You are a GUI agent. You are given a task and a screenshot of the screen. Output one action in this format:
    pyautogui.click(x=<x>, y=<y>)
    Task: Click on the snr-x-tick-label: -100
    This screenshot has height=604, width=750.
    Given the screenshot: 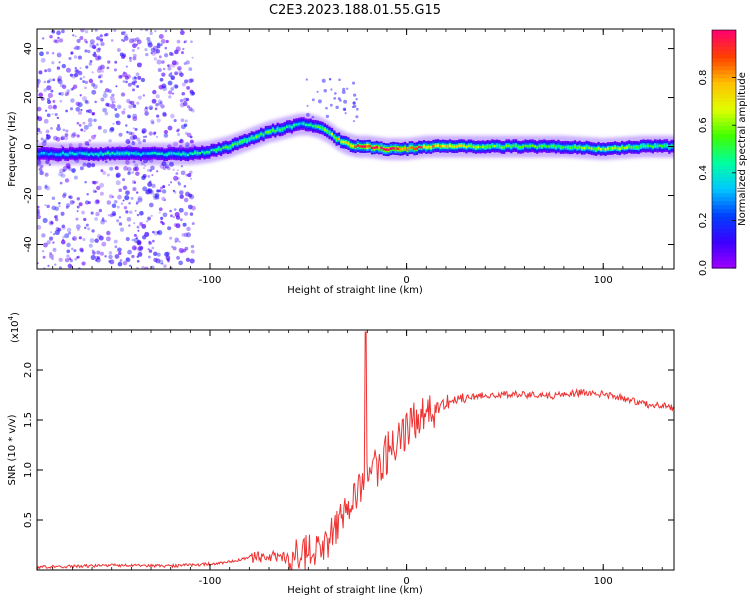 What is the action you would take?
    pyautogui.click(x=210, y=581)
    